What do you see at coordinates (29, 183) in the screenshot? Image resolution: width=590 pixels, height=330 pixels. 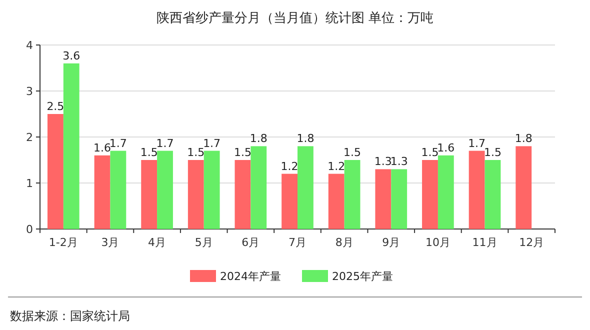 I see `y-tick-label: 1` at bounding box center [29, 183].